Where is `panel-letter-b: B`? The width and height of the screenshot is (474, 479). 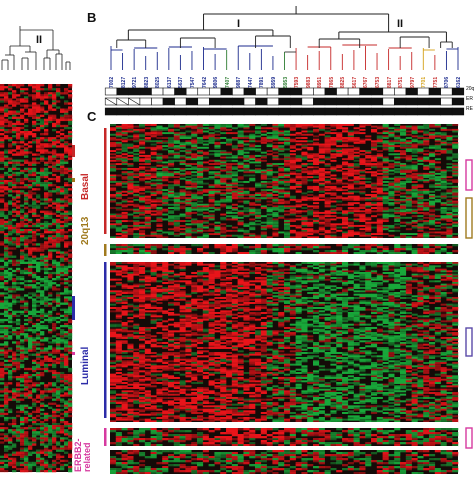 panel-letter-b: B is located at coordinates (91, 17).